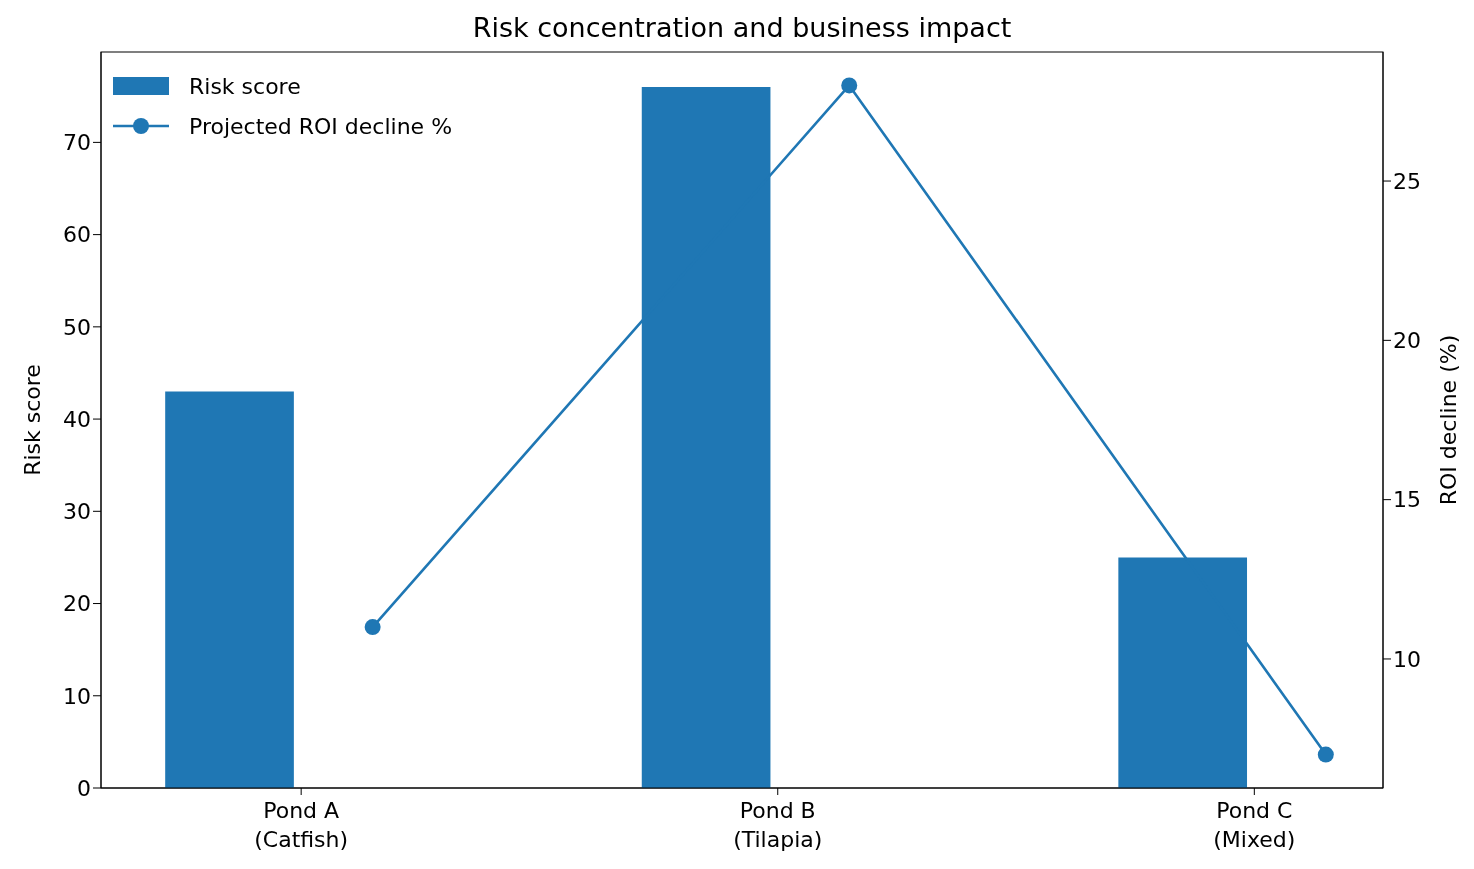  What do you see at coordinates (1448, 420) in the screenshot?
I see `y2-axis-title: ROI decline (%)` at bounding box center [1448, 420].